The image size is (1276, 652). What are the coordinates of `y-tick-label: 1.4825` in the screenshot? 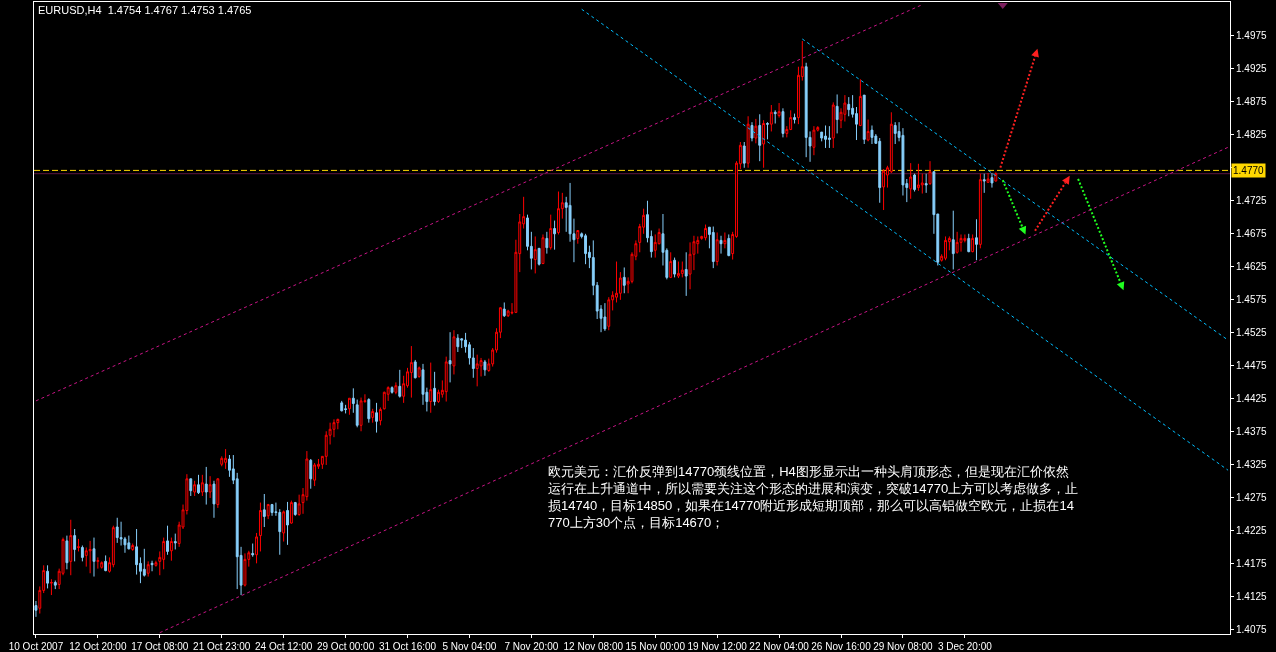 It's located at (1252, 134).